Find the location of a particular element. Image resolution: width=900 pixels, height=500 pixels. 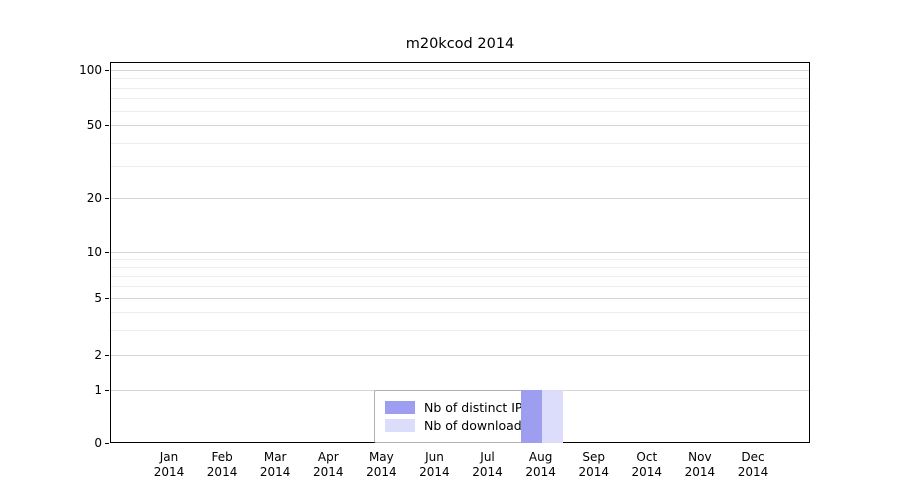

legend-label: Nb of downloads is located at coordinates (476, 425).